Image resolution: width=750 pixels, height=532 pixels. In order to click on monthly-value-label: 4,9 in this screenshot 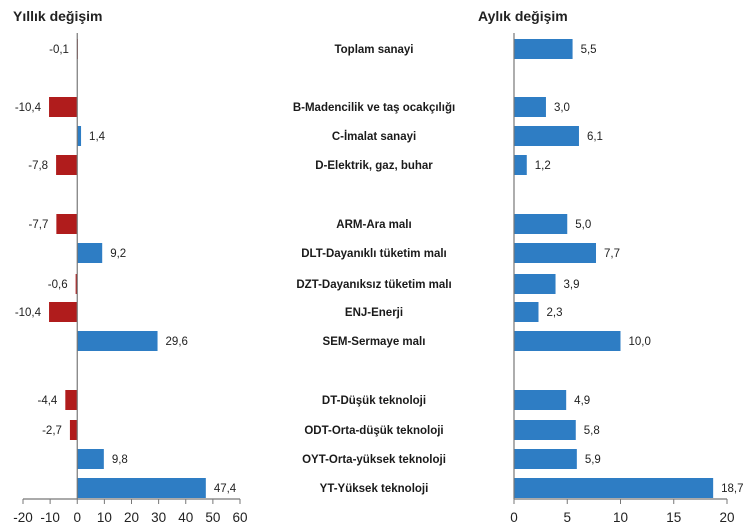, I will do `click(582, 401)`.